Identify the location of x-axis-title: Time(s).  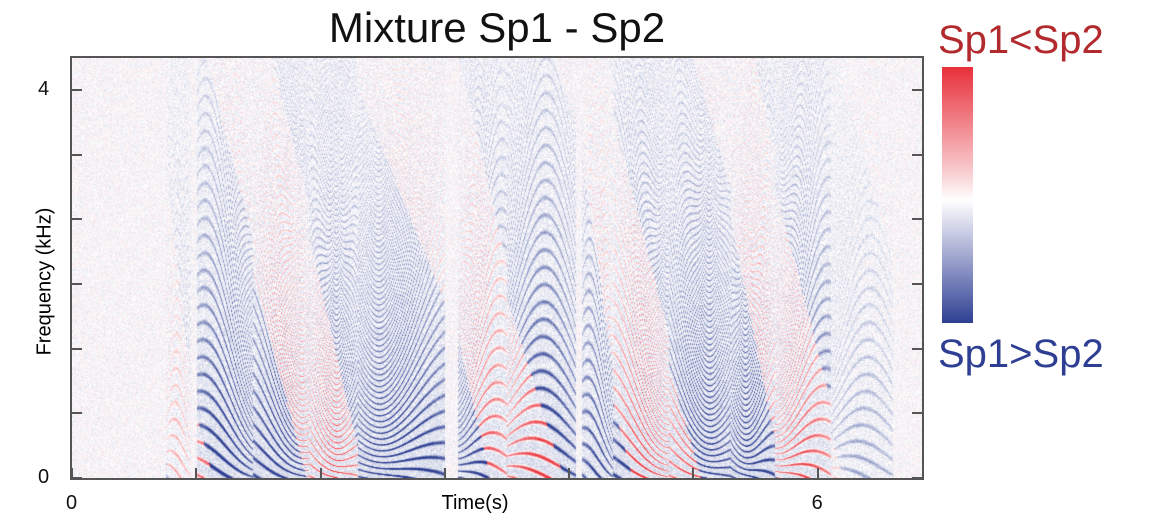
(475, 503).